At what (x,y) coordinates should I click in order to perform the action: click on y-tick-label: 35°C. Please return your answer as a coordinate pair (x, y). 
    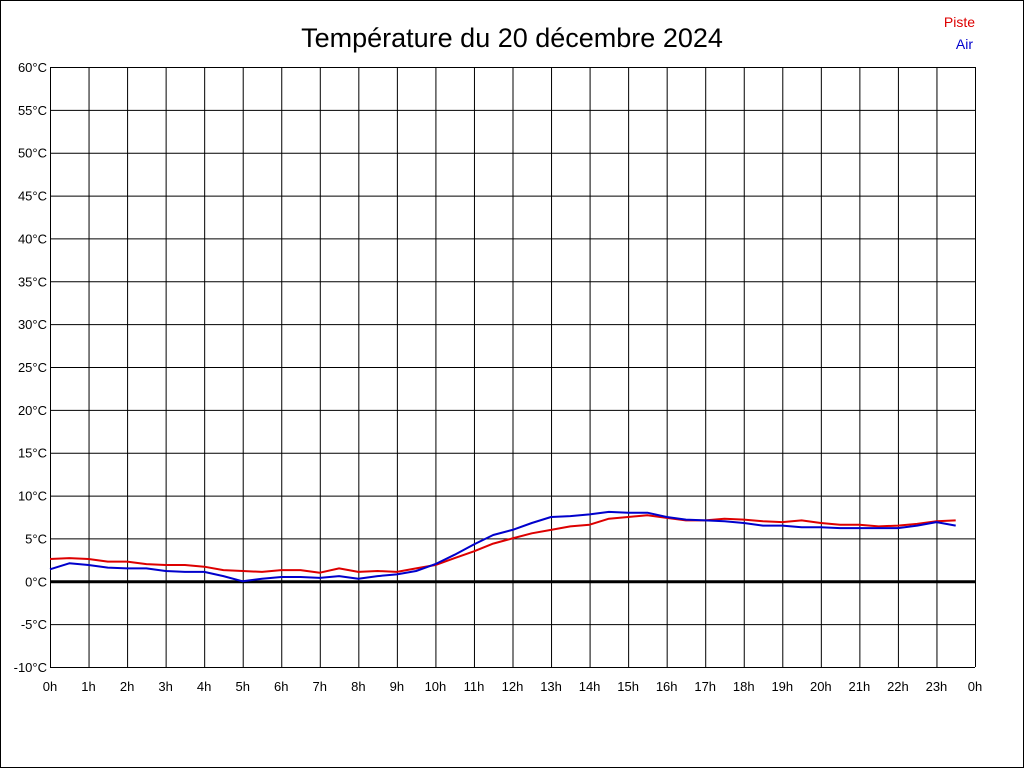
    Looking at the image, I should click on (32, 281).